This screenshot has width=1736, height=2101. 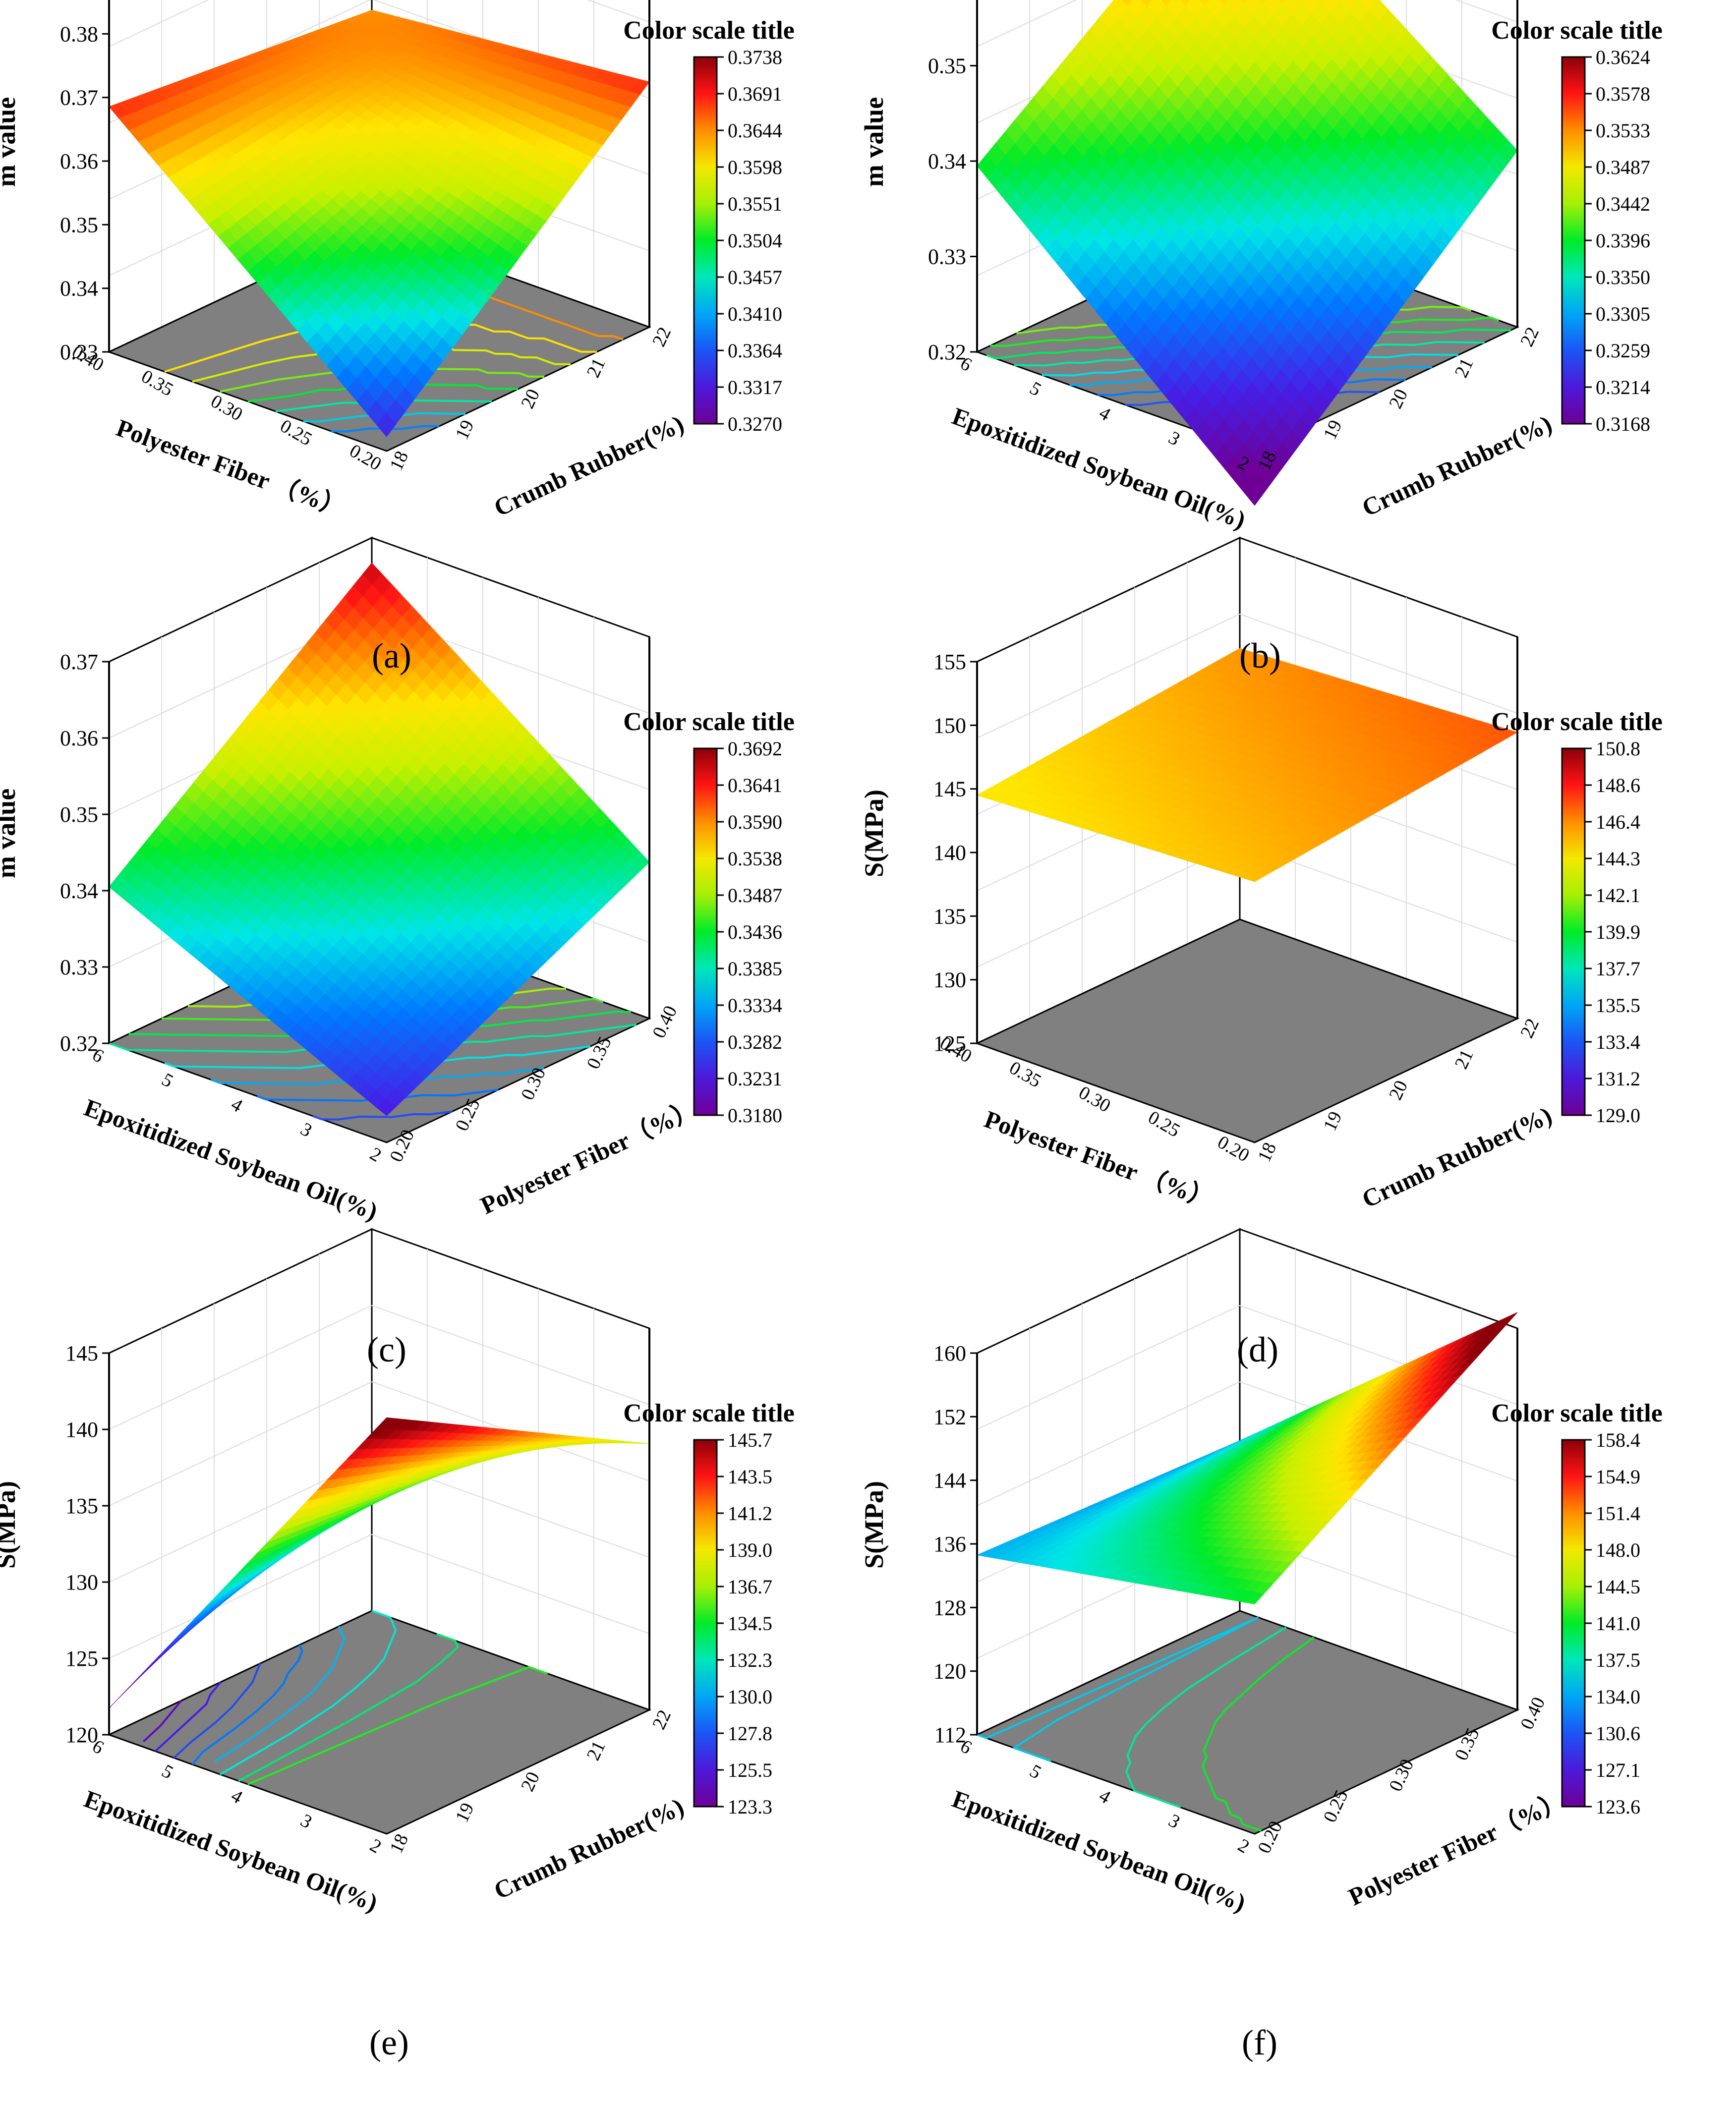 I want to click on colorbar-tick-label: 0.3590, so click(x=755, y=822).